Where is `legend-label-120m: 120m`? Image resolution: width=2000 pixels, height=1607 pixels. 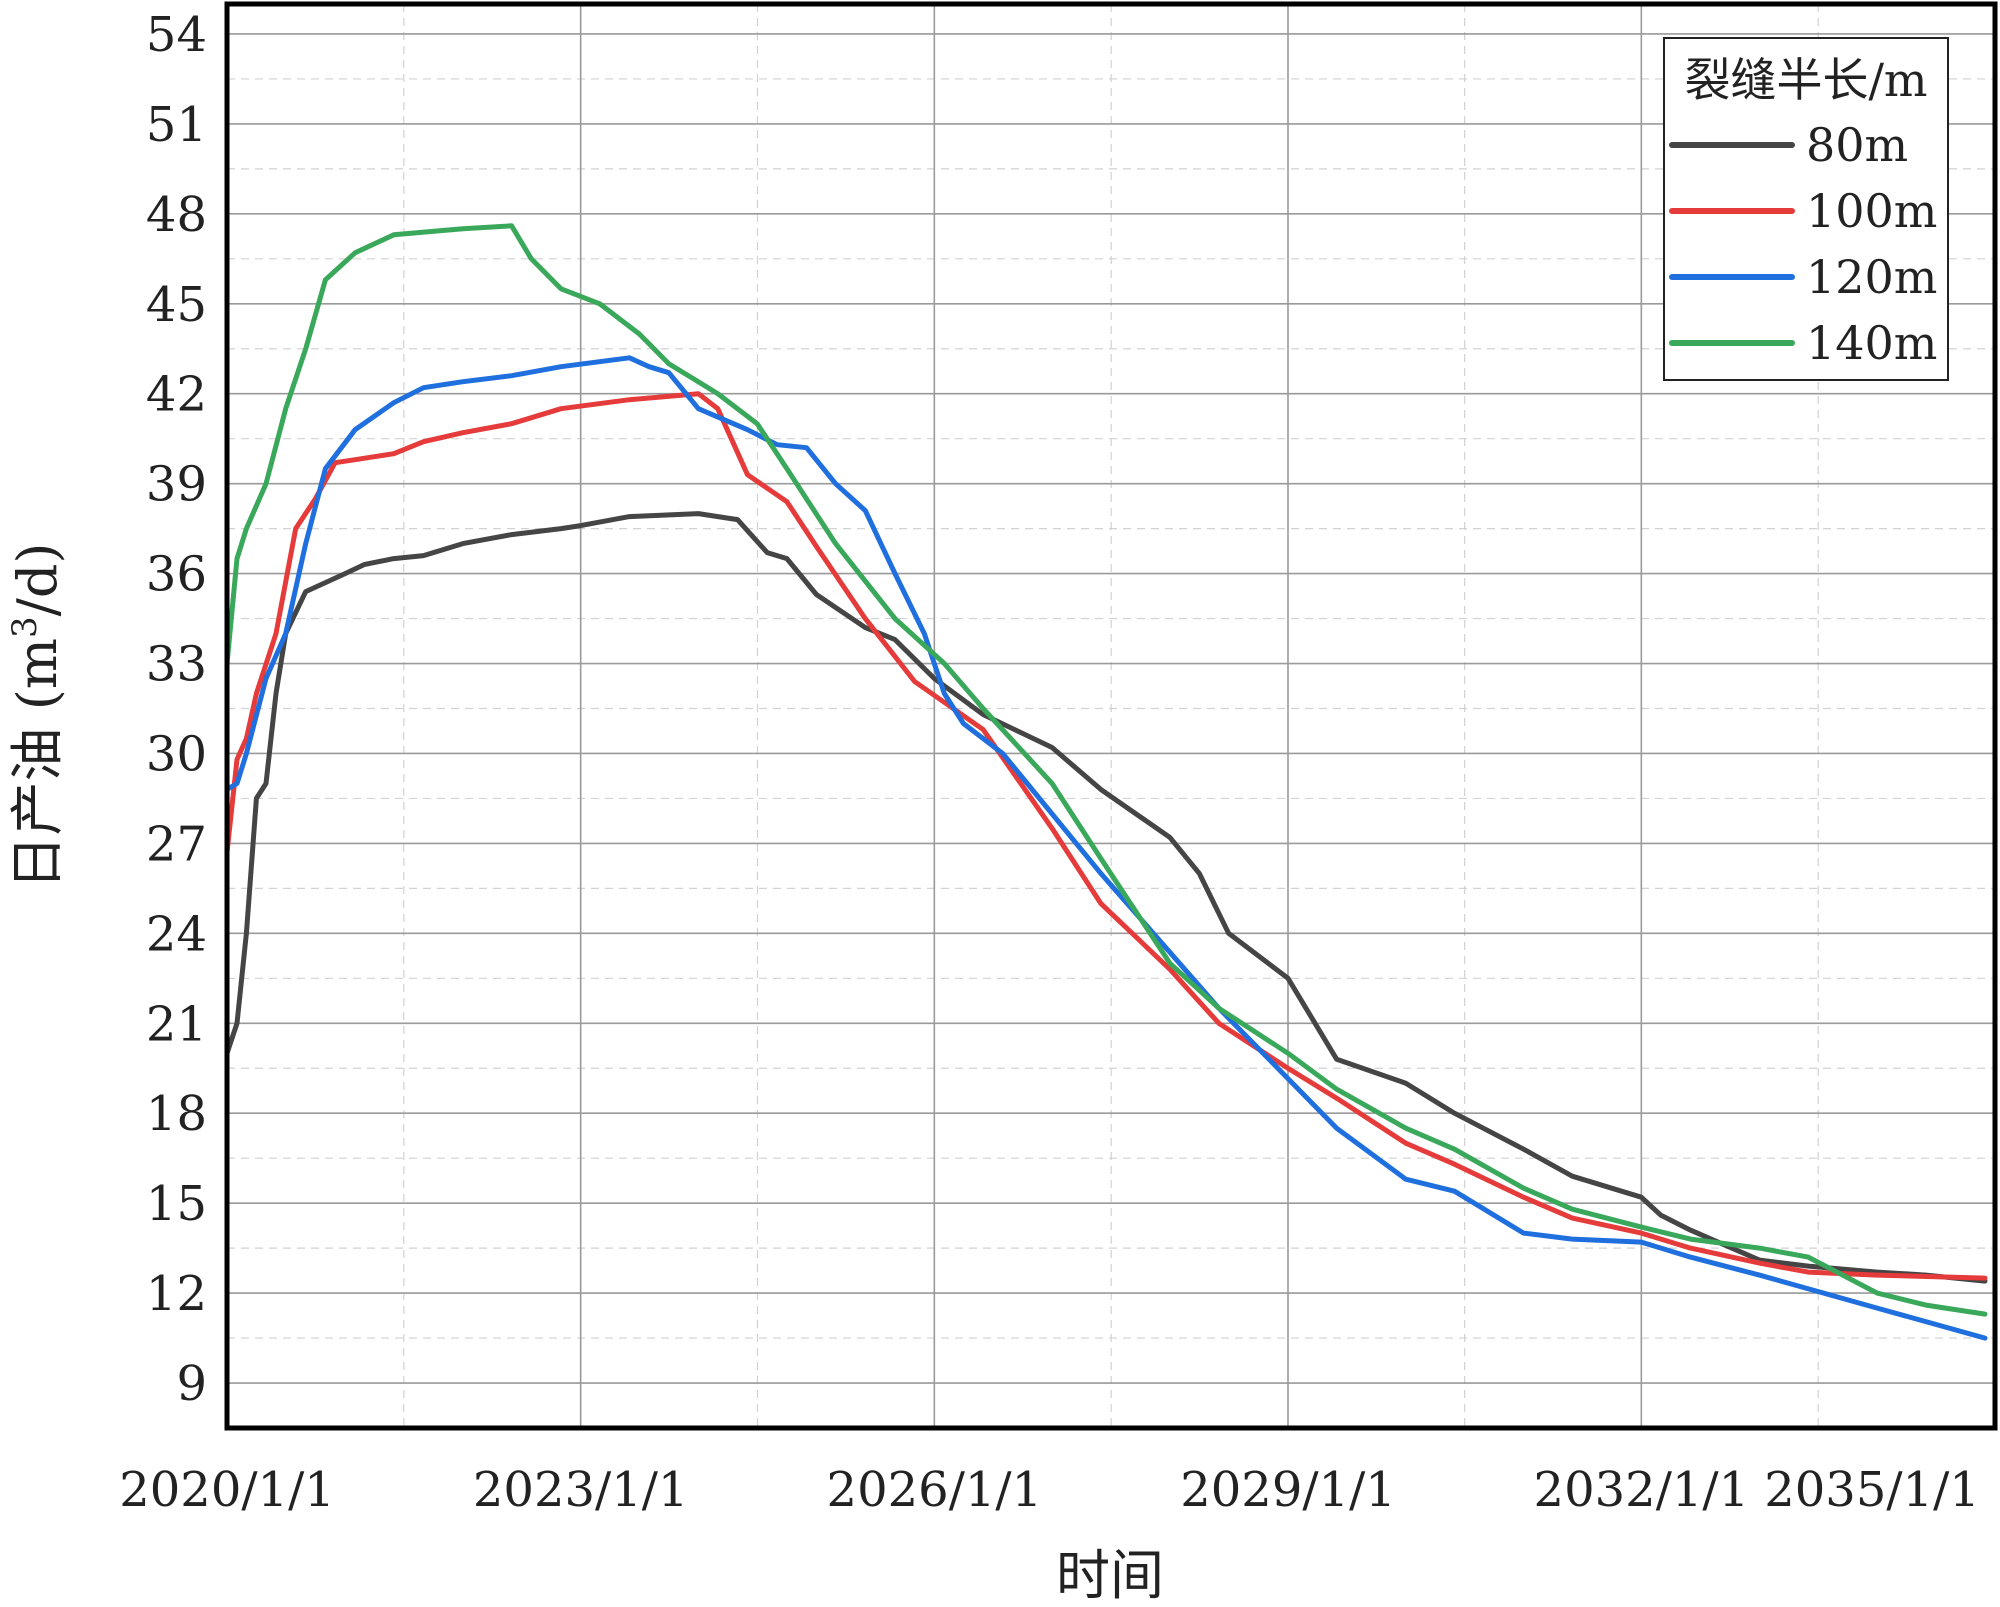
legend-label-120m: 120m is located at coordinates (1871, 277).